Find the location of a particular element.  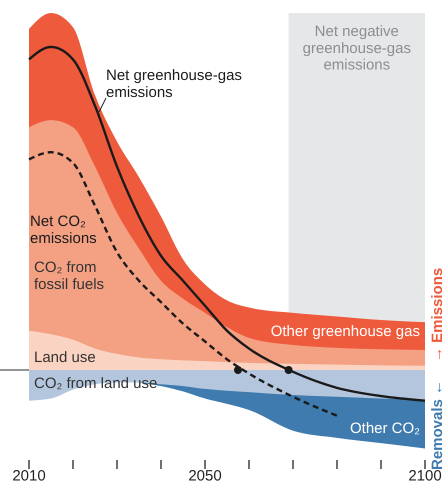

series-label: Other greenhouse gas is located at coordinates (345, 331).